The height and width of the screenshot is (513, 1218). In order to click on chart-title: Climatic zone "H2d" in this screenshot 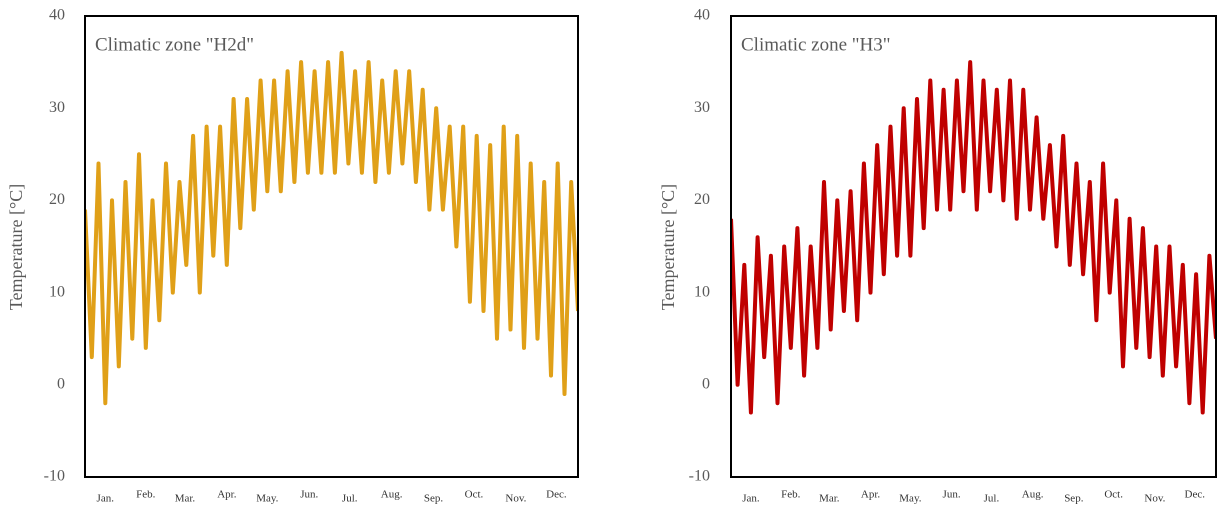, I will do `click(174, 44)`.